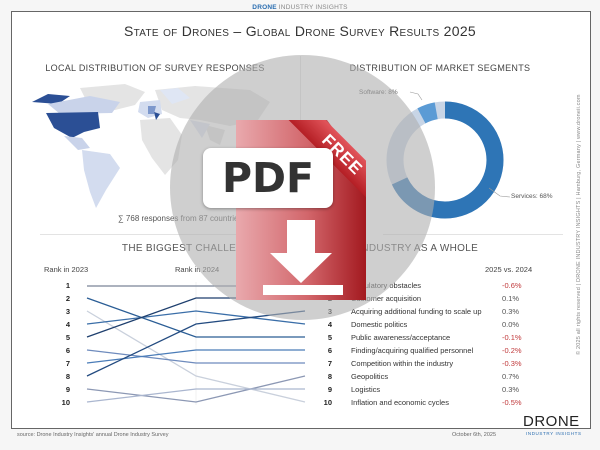  What do you see at coordinates (329, 363) in the screenshot?
I see `rank-2025-7: 7` at bounding box center [329, 363].